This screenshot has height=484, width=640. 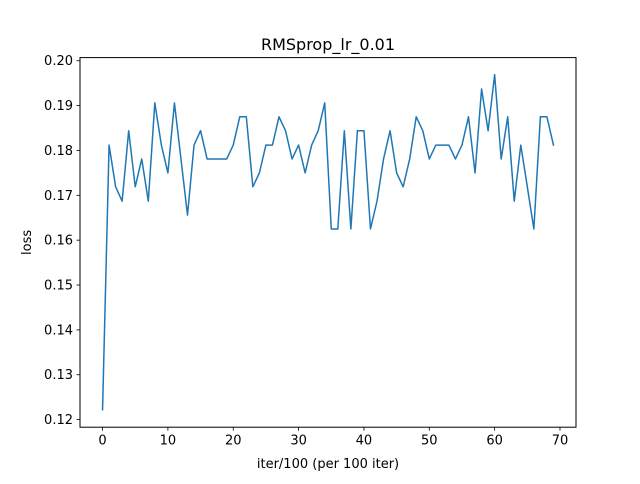 What do you see at coordinates (58, 375) in the screenshot?
I see `y-tick-label: 0.13` at bounding box center [58, 375].